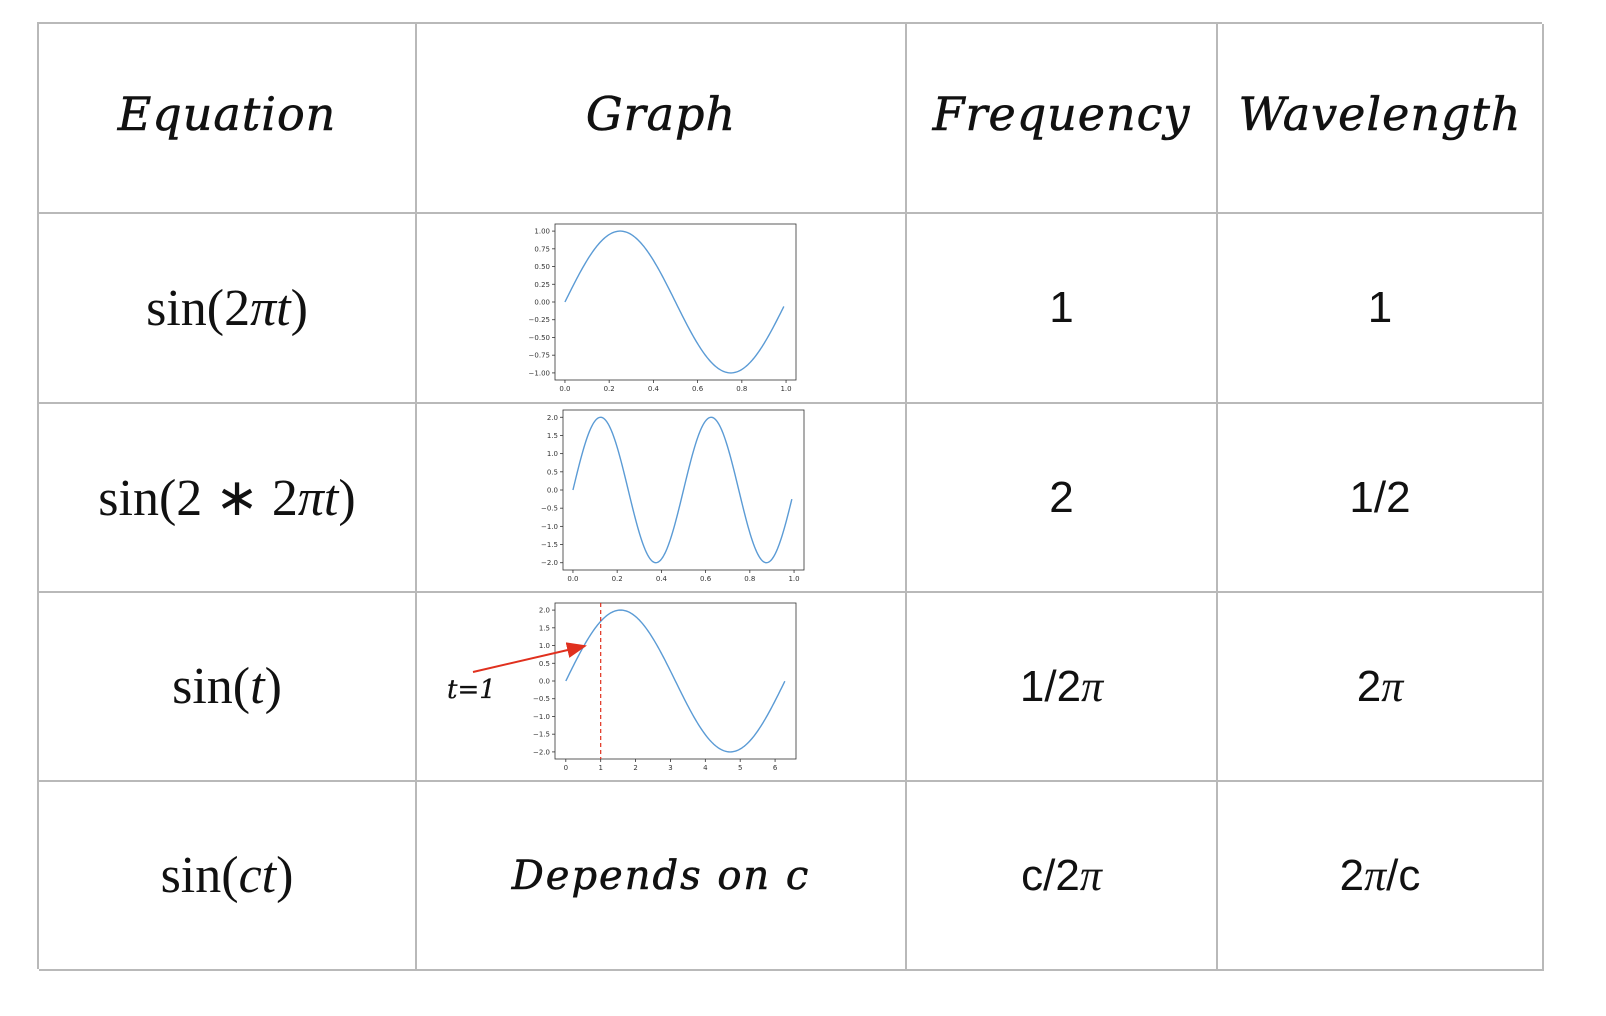 This screenshot has height=1016, width=1606. I want to click on row2-wavelength: 1/2, so click(1381, 498).